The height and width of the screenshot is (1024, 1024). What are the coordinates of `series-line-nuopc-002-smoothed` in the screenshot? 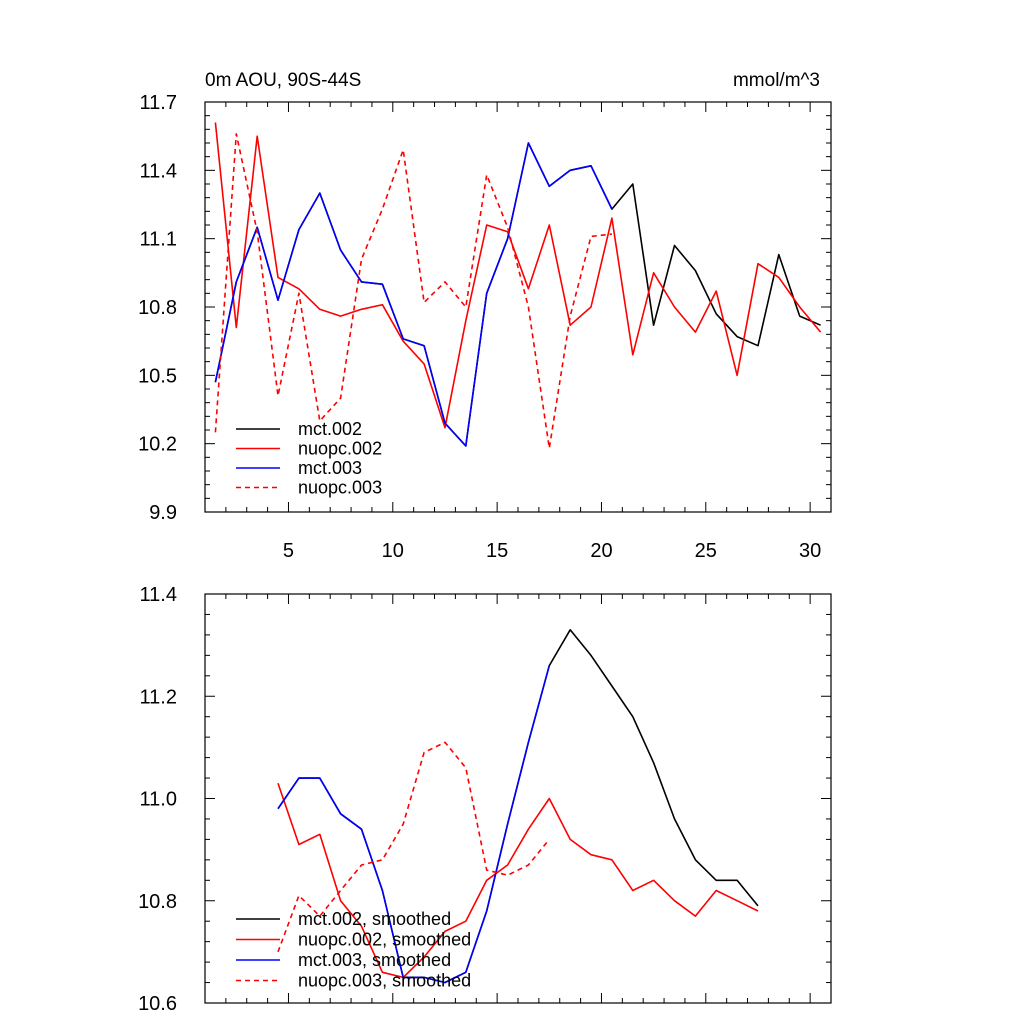 It's located at (518, 880).